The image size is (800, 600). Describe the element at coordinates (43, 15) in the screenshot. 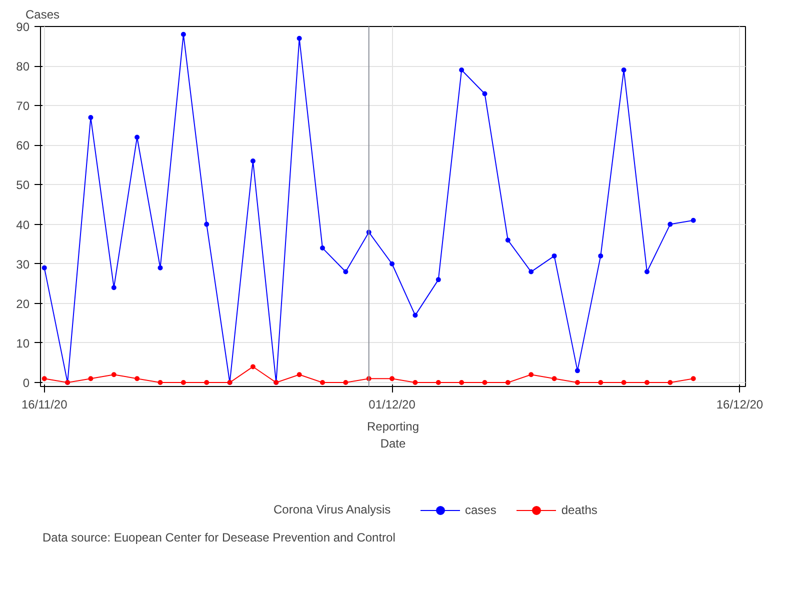

I see `y-axis-title: Cases` at that location.